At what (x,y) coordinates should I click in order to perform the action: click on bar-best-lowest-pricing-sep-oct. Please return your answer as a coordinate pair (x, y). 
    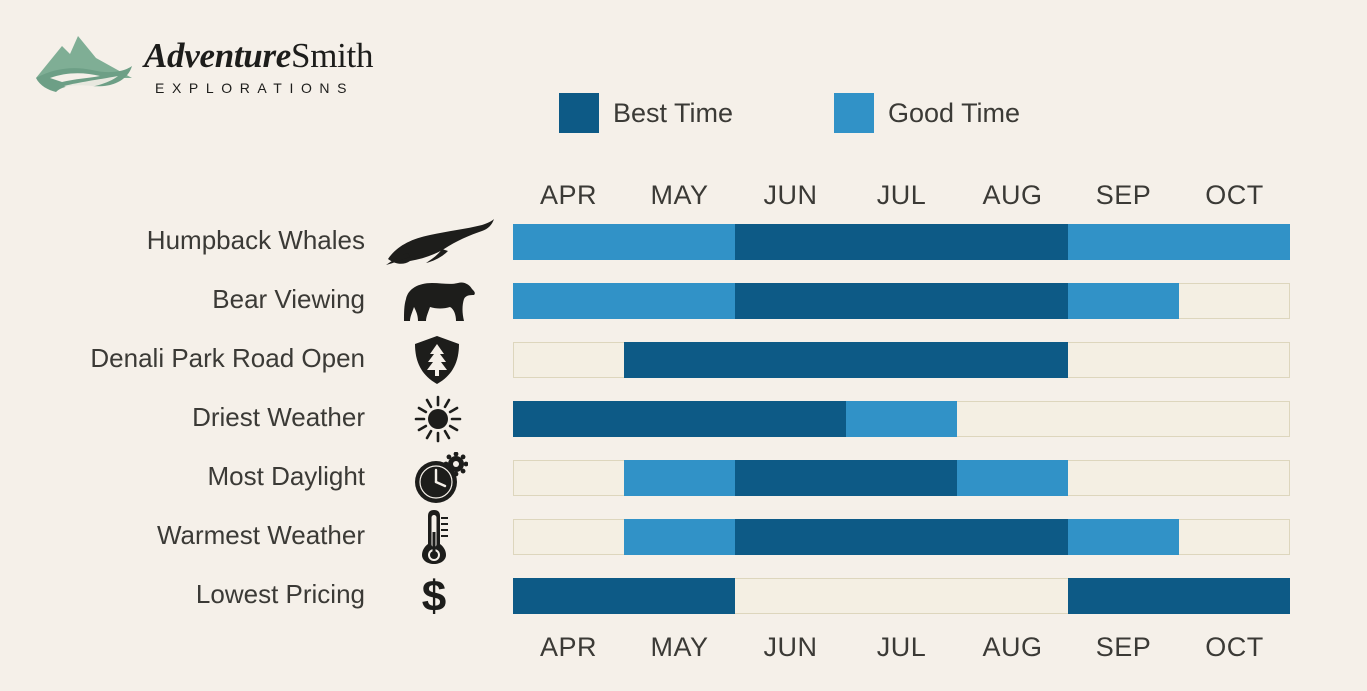
    Looking at the image, I should click on (1179, 596).